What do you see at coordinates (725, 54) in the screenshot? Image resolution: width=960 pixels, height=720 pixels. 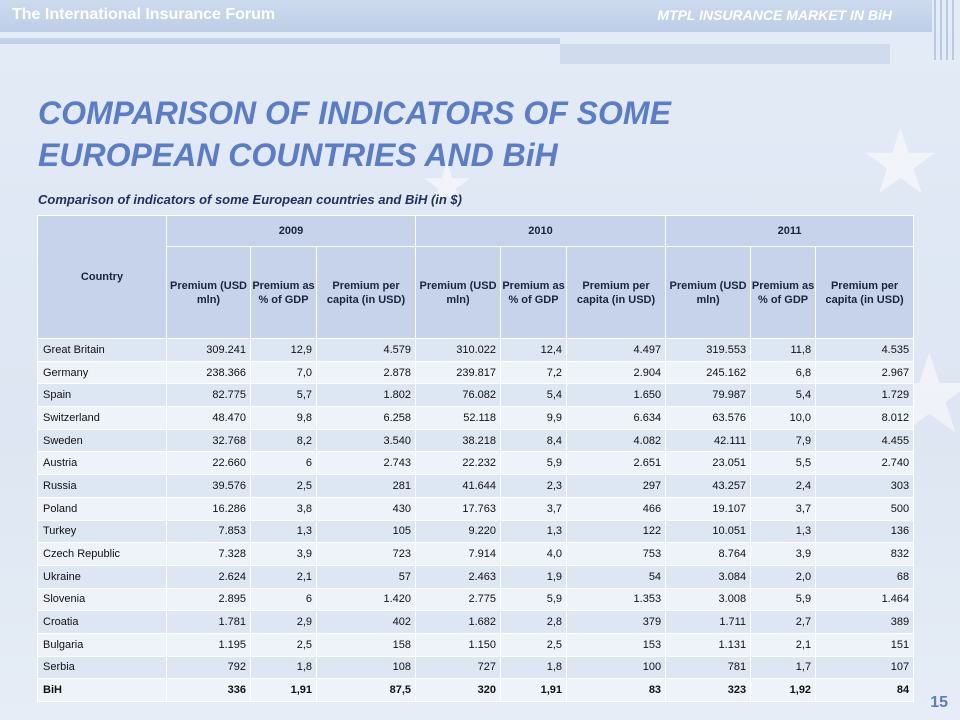 I see `decor-stripe` at bounding box center [725, 54].